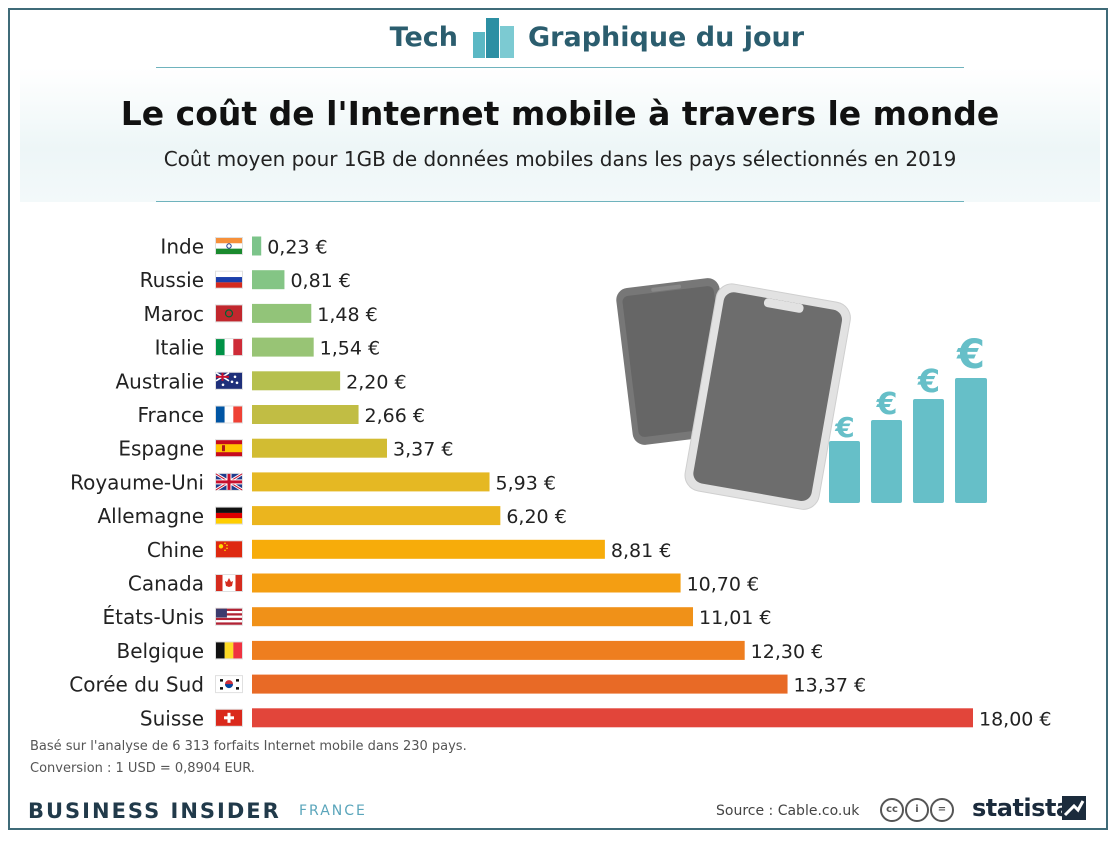  I want to click on value-label: 1,48 €, so click(347, 315).